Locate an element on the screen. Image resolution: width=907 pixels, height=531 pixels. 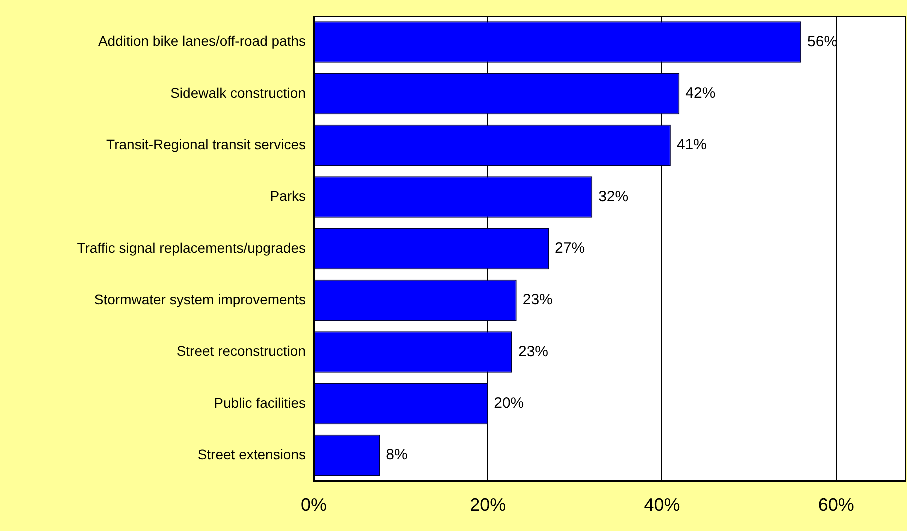
y-tick-label: Traffic signal replacements/upgrades is located at coordinates (191, 248).